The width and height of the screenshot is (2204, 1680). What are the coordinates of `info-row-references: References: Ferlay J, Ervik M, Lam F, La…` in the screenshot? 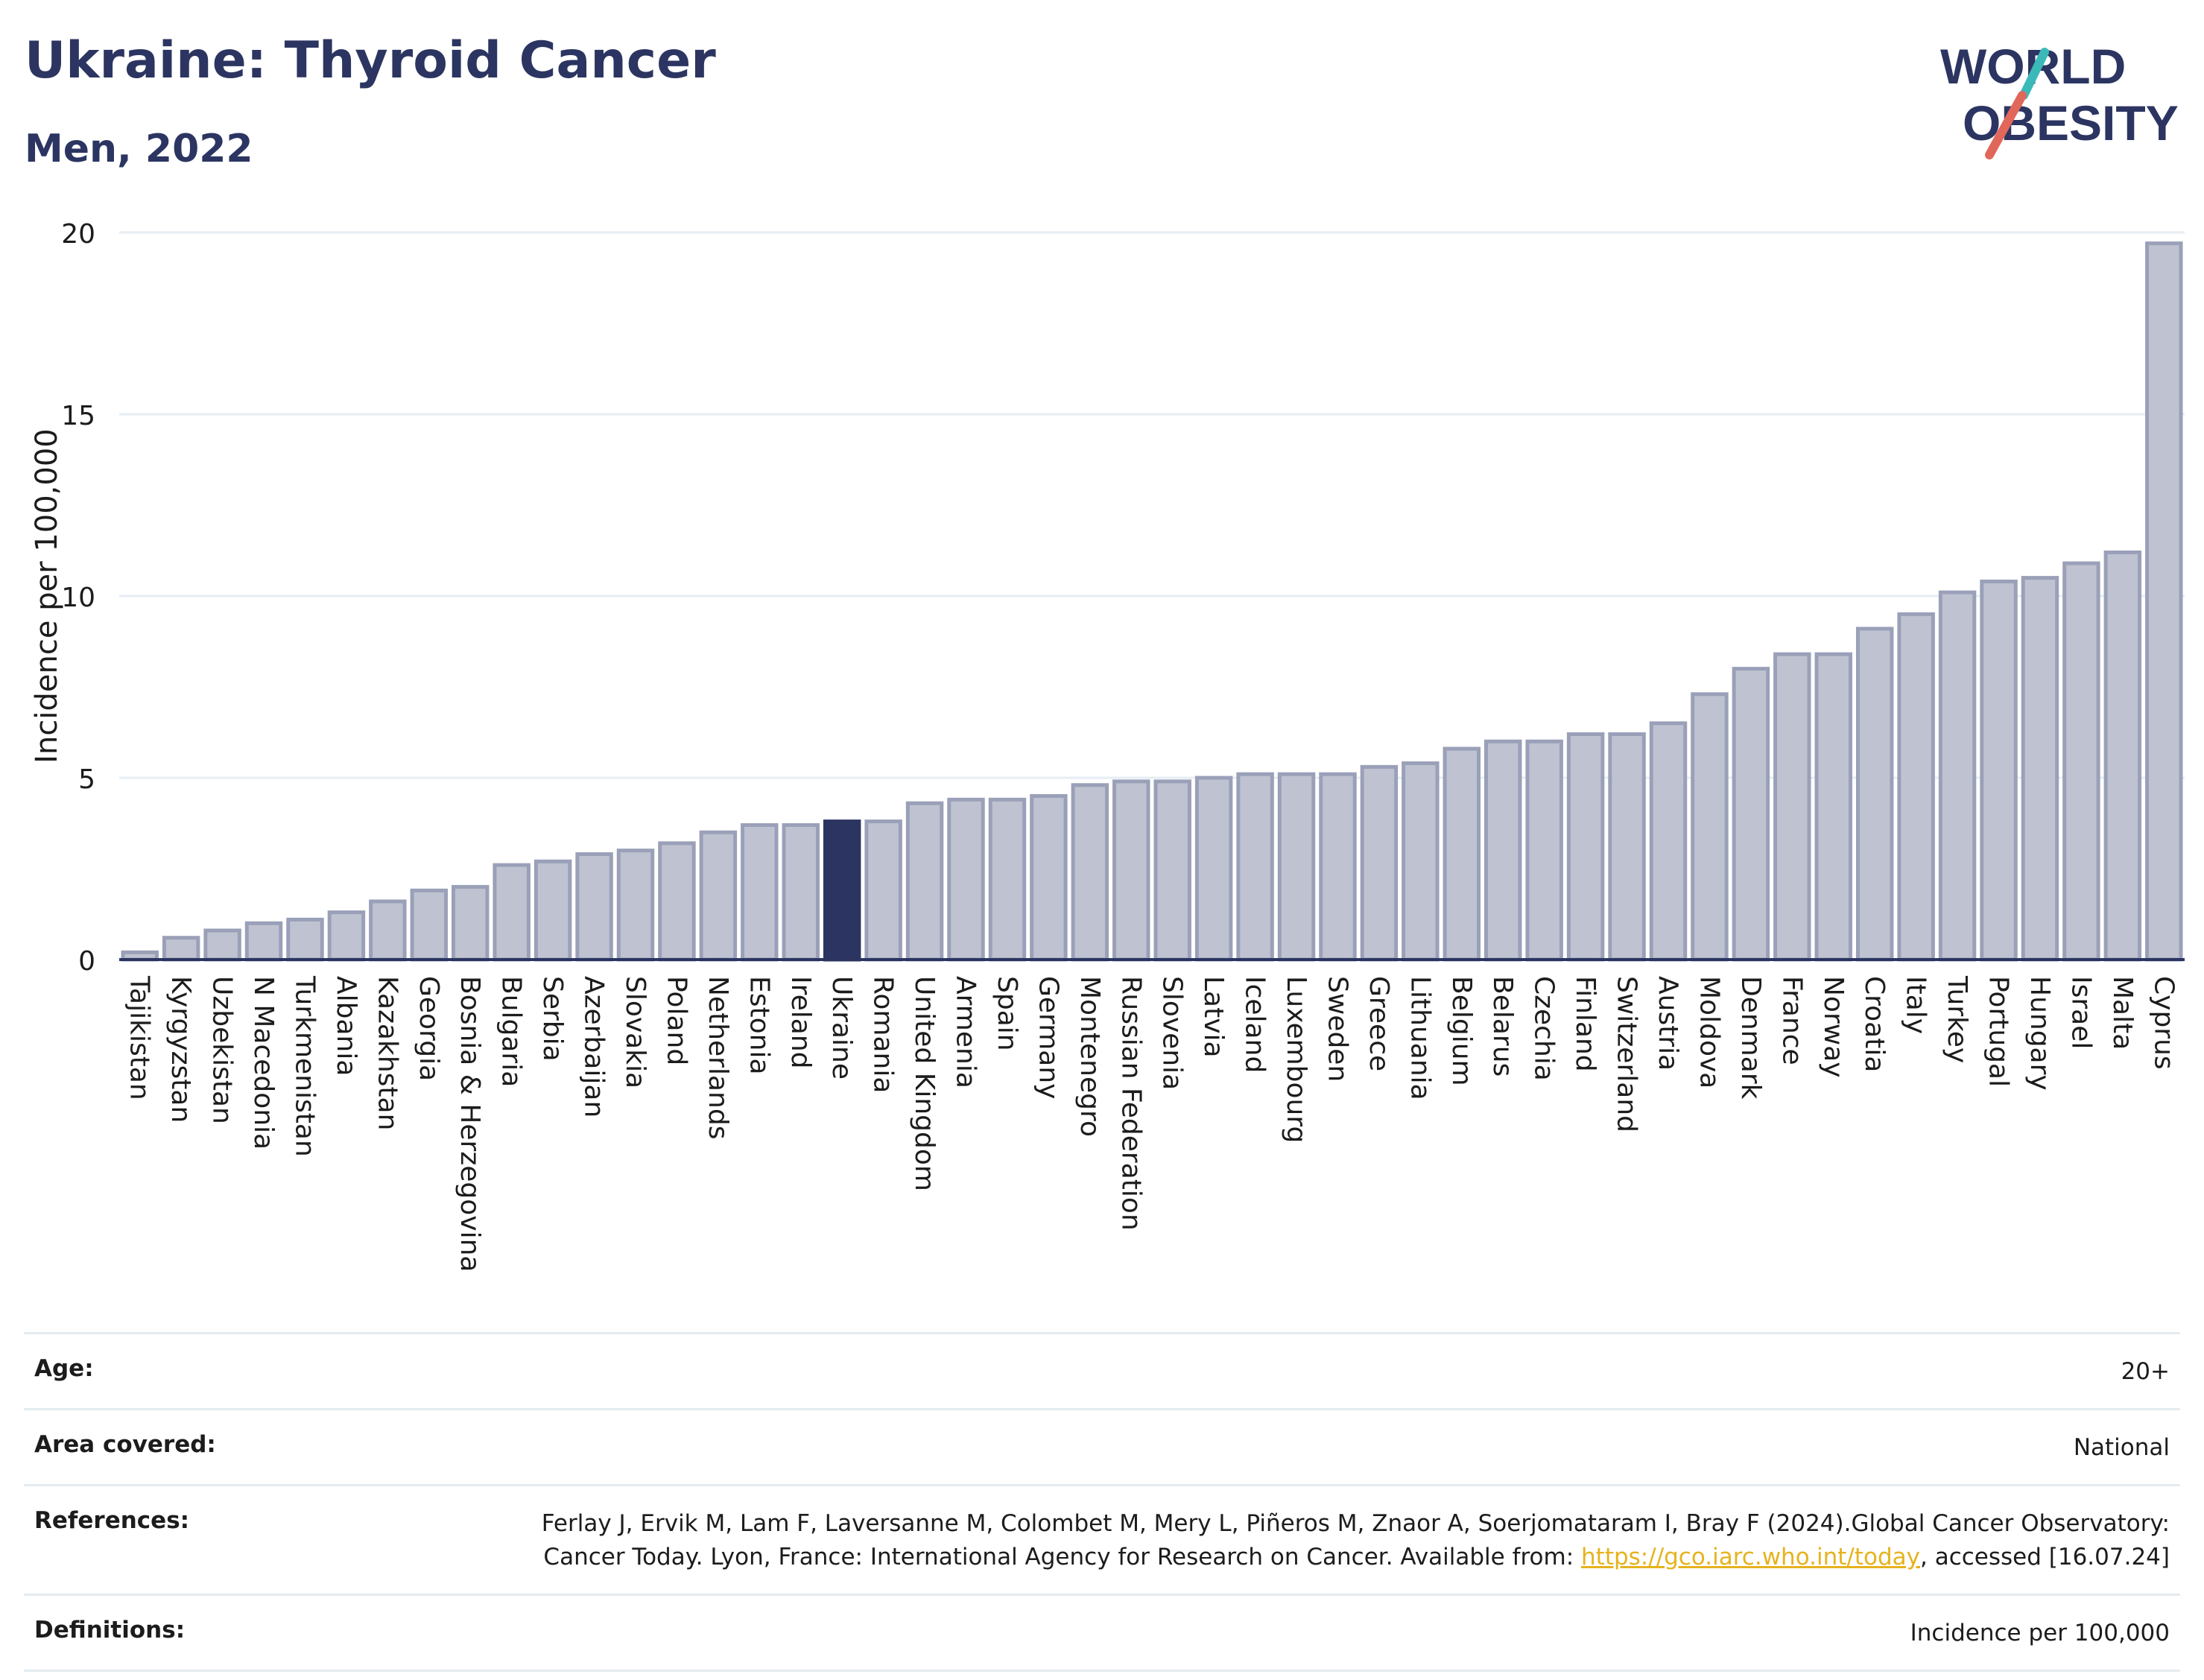 It's located at (1102, 1538).